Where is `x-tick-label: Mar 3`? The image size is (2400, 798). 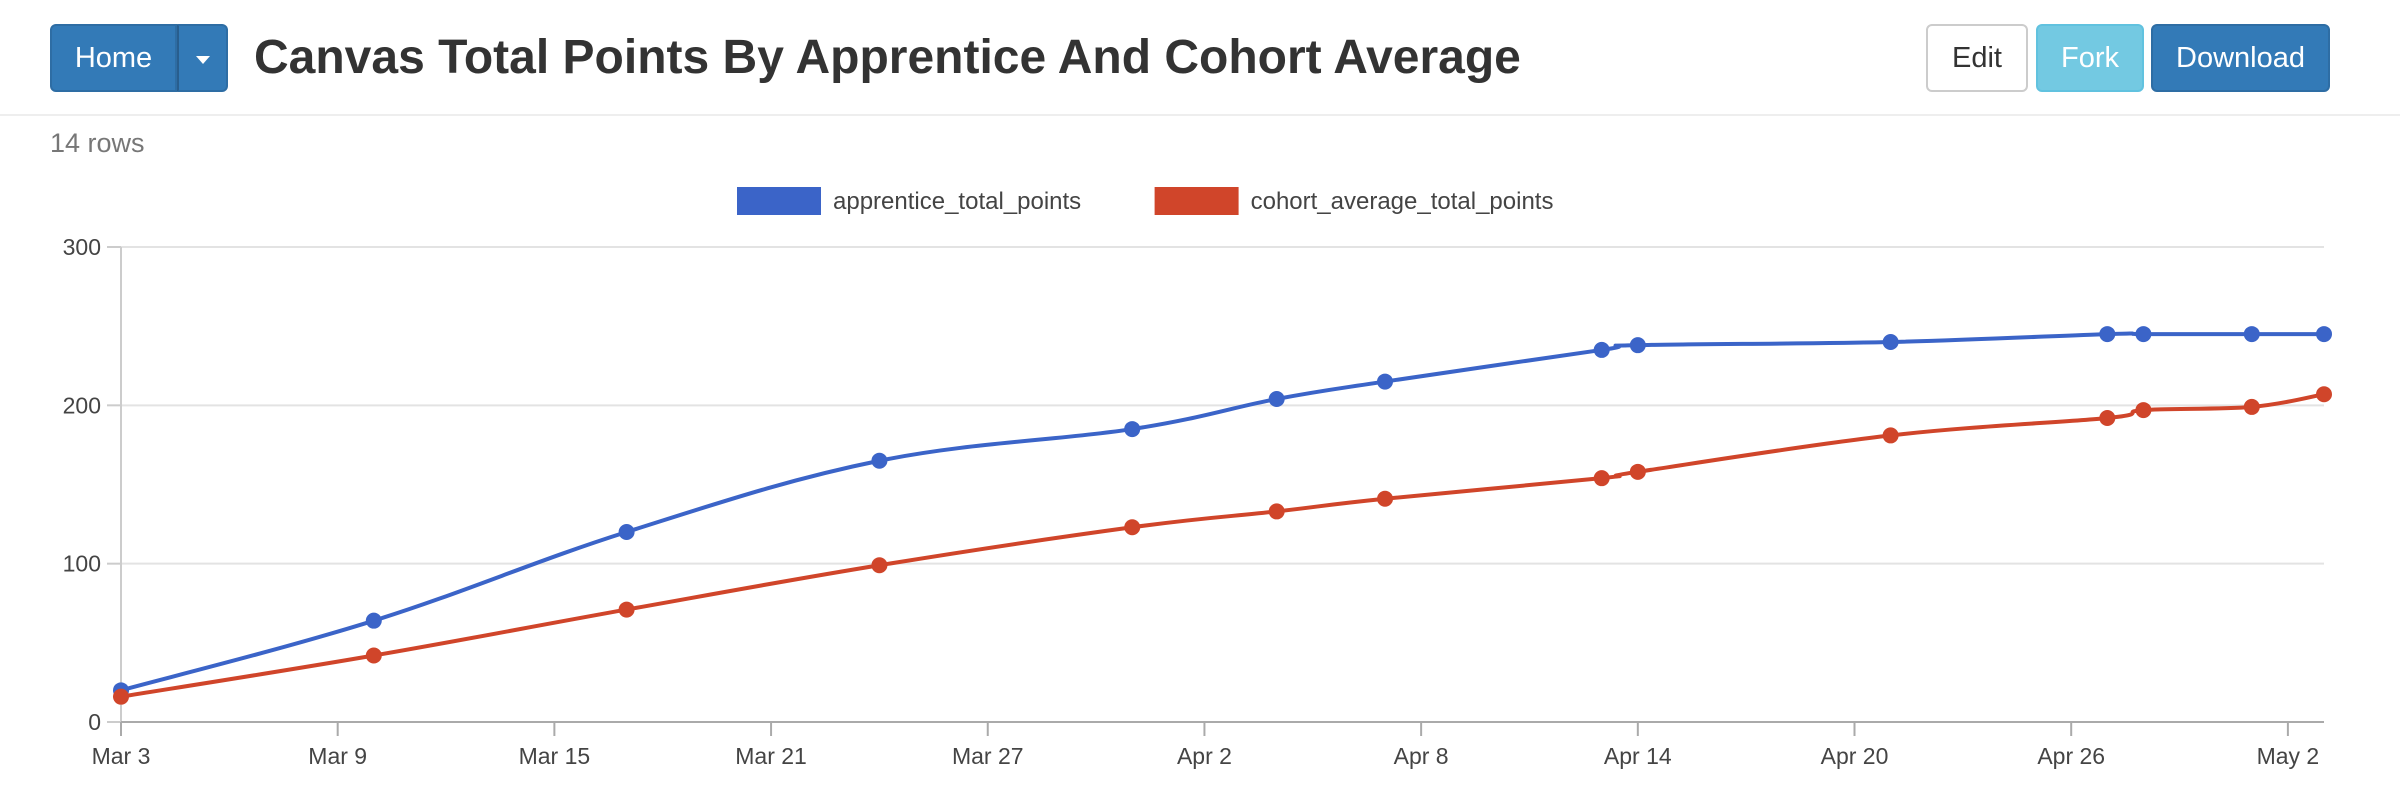
x-tick-label: Mar 3 is located at coordinates (121, 756).